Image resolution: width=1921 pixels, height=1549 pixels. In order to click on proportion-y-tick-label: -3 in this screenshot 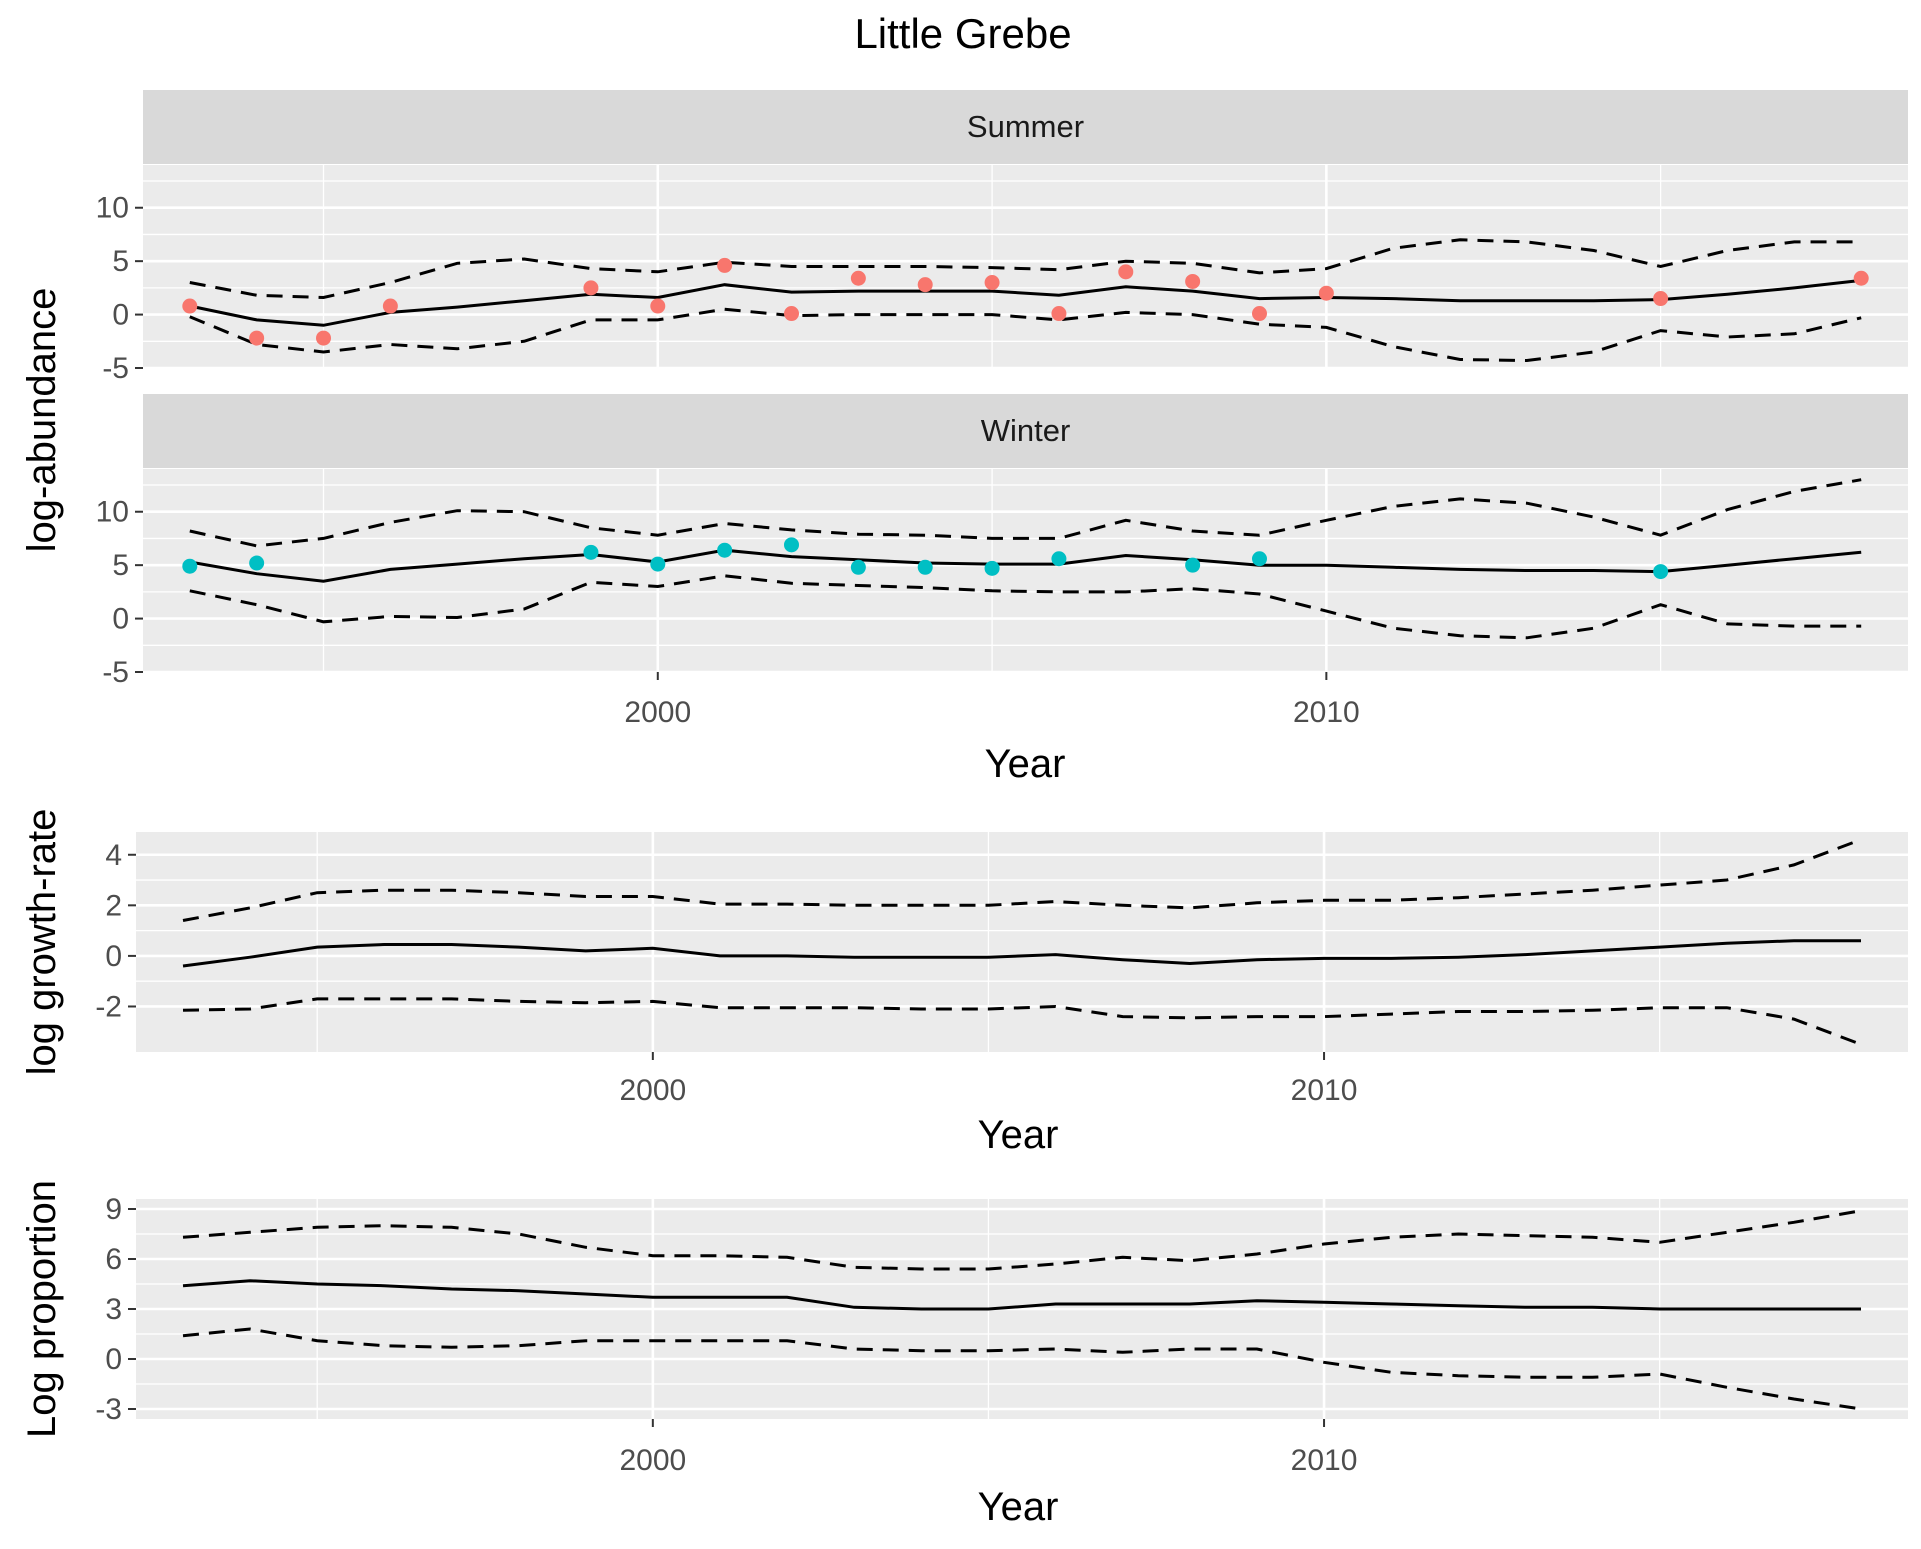, I will do `click(108, 1409)`.